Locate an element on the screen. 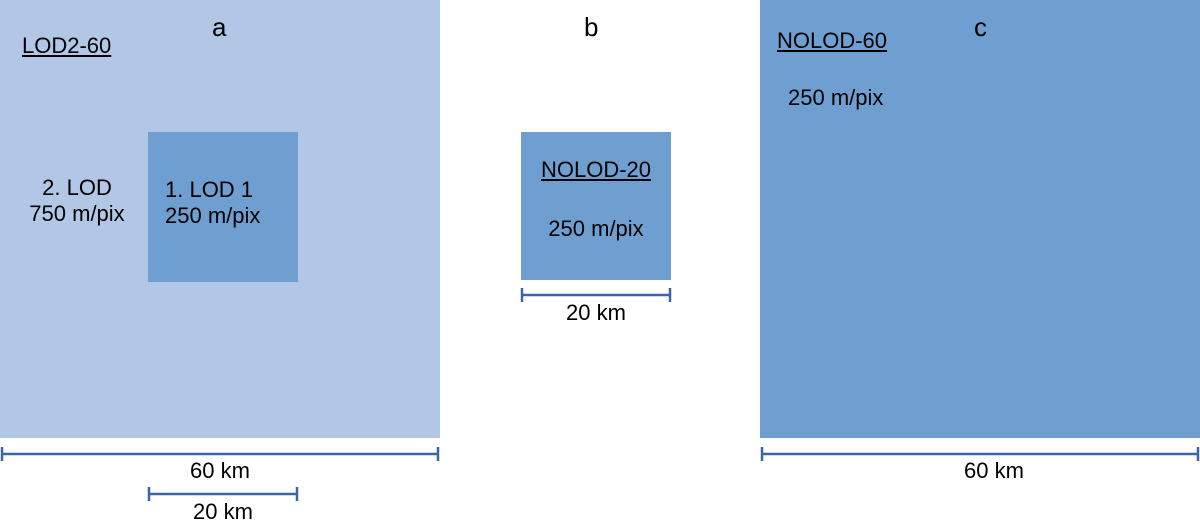 Image resolution: width=1200 pixels, height=525 pixels. panel-b-resolution: 250 m/pix is located at coordinates (596, 228).